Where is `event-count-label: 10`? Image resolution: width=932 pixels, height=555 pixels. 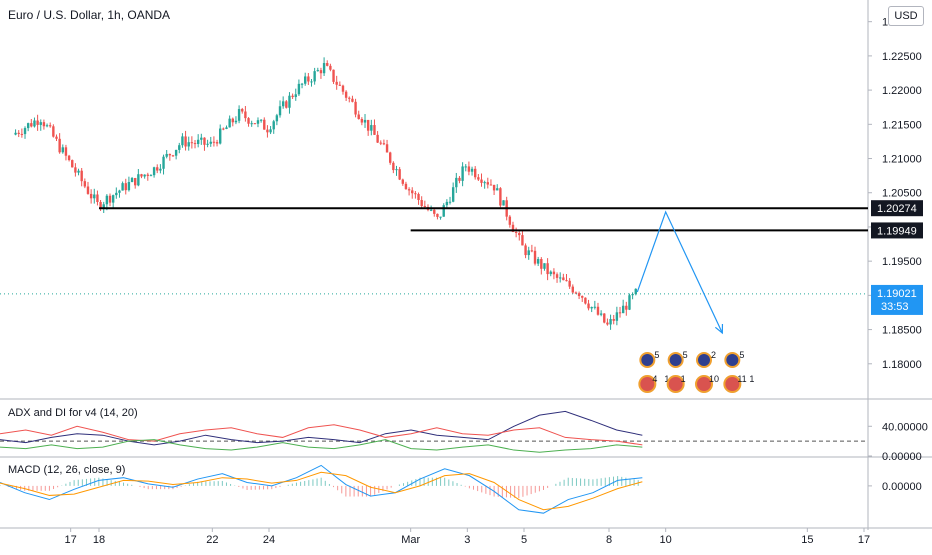
event-count-label: 10 is located at coordinates (714, 379).